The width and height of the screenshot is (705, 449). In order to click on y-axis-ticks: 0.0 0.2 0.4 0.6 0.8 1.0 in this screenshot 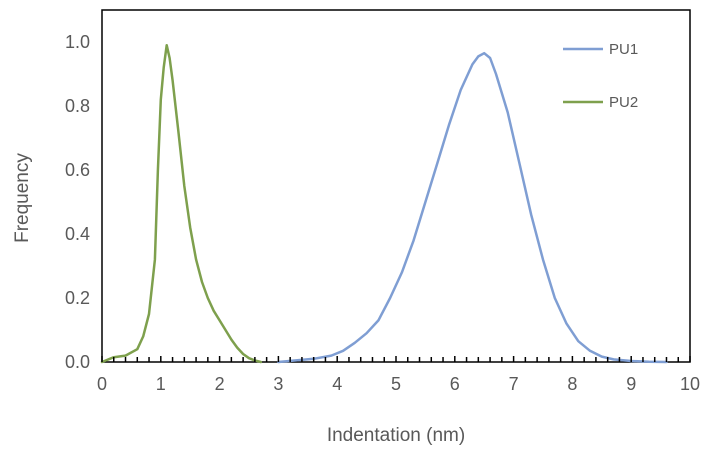, I will do `click(77, 202)`.